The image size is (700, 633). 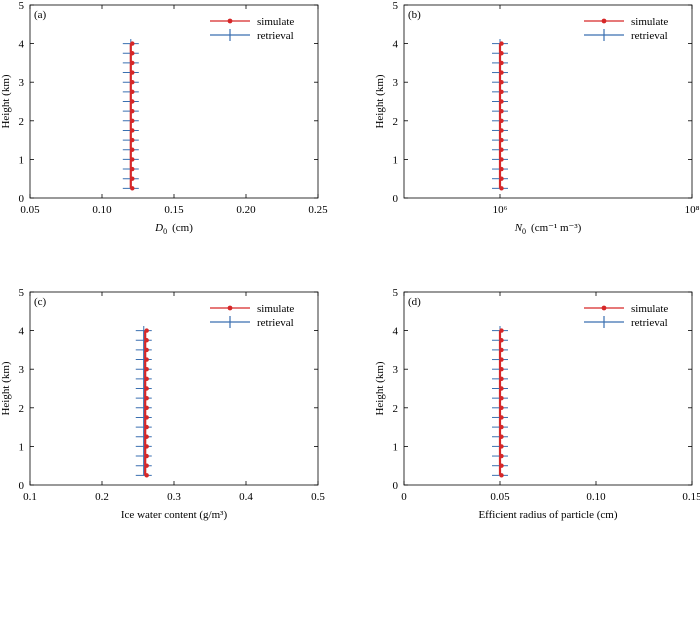 I want to click on x-axis-label-subscript: 0, so click(x=524, y=231).